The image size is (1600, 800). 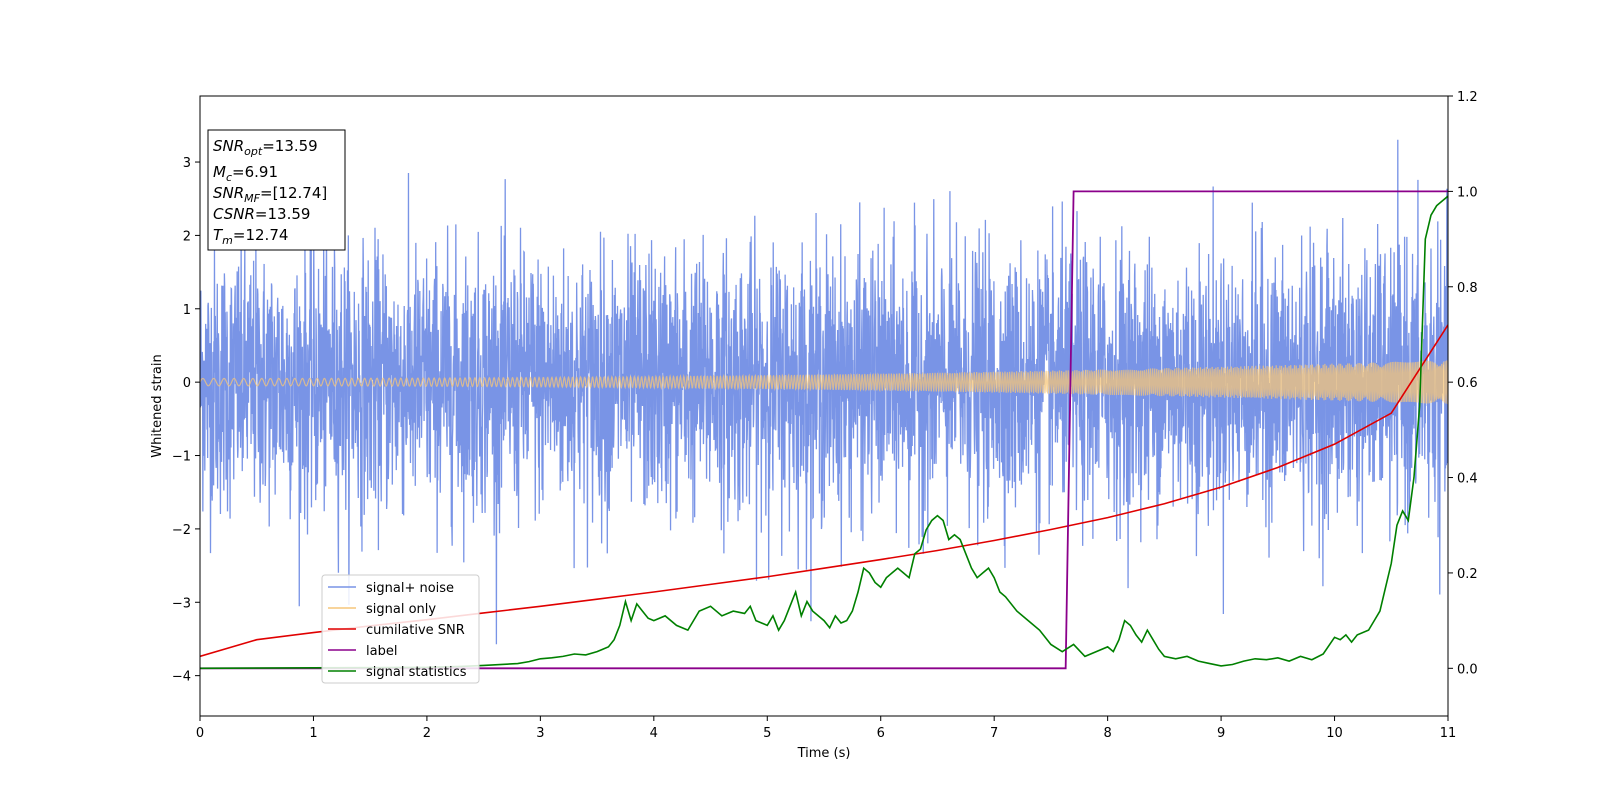 I want to click on y-right-tick-label: 1.2, so click(x=1467, y=97).